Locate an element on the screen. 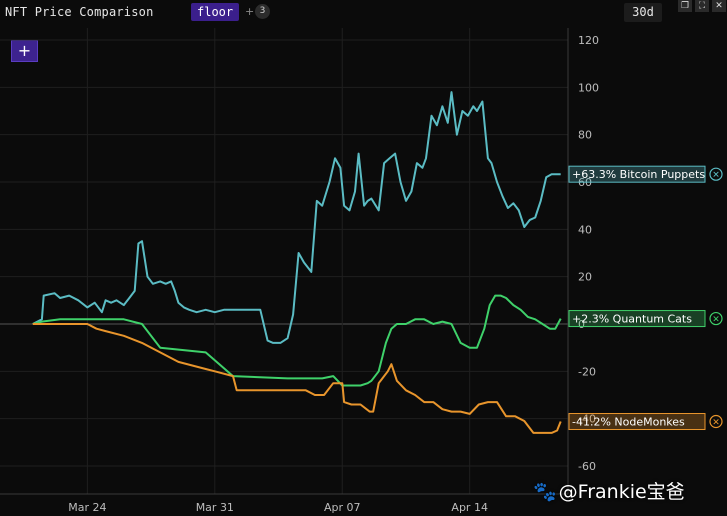 Image resolution: width=727 pixels, height=516 pixels. watermark-text: @Frankie宝爸 is located at coordinates (621, 492).